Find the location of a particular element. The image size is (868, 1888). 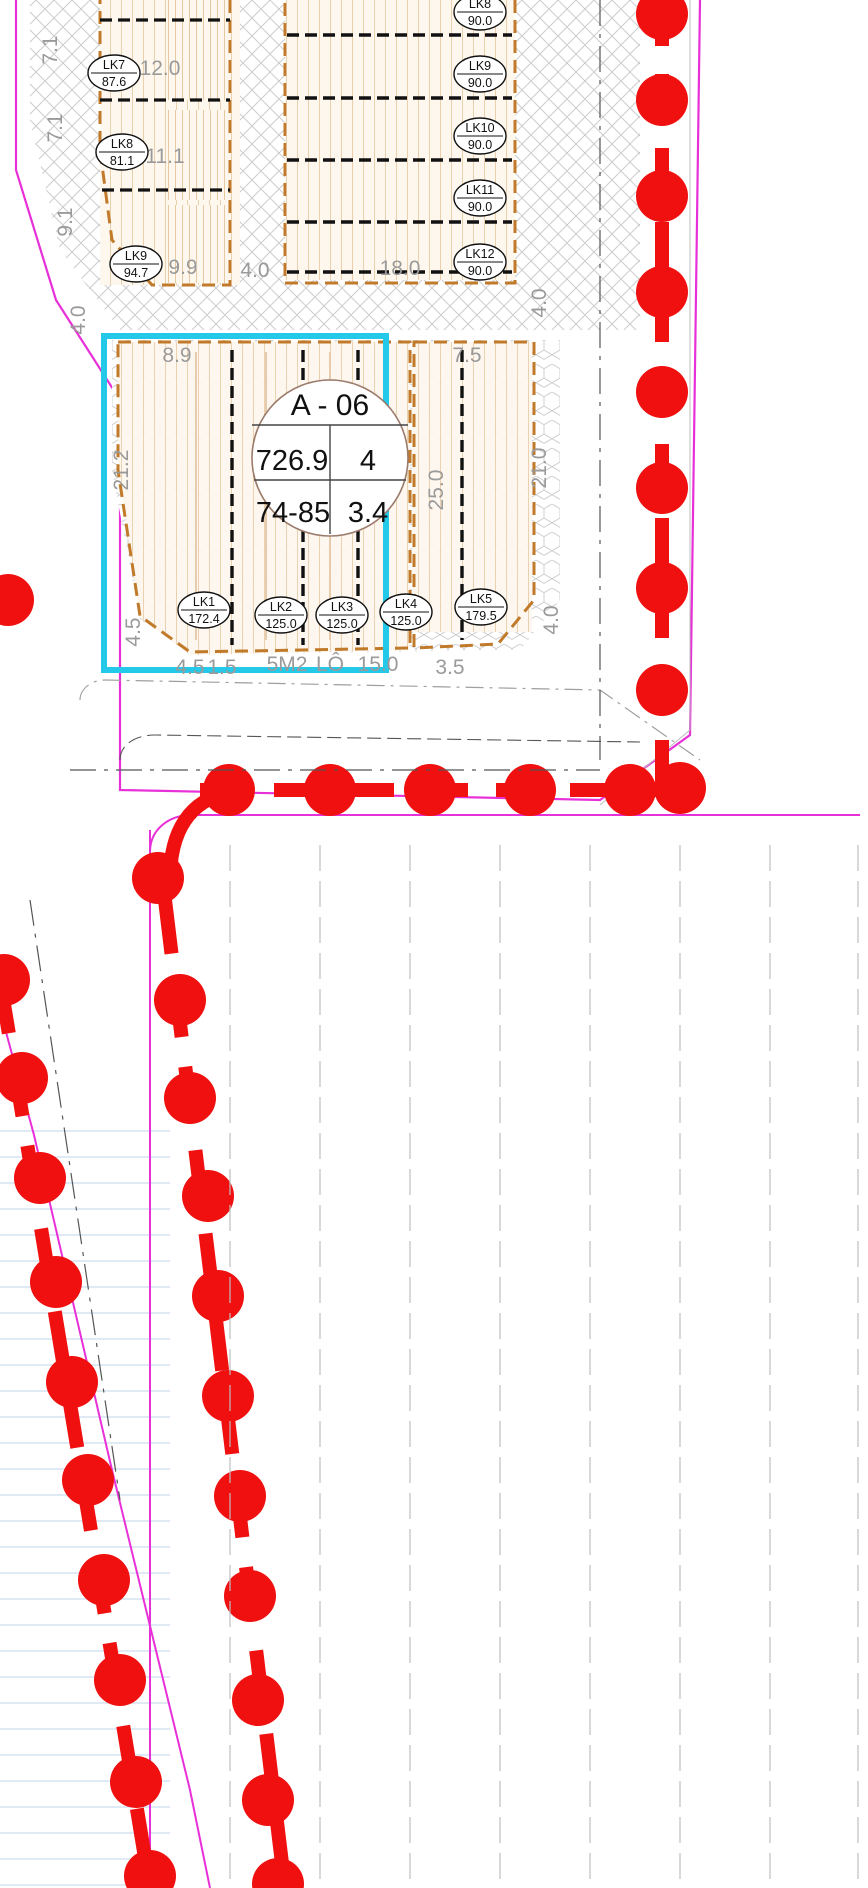

callout-ratio: 3.4 is located at coordinates (368, 513).